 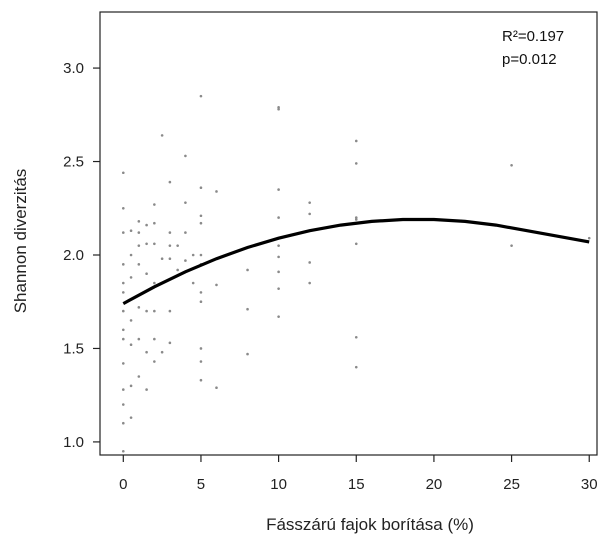 I want to click on x-tick-label: 30, so click(x=589, y=484).